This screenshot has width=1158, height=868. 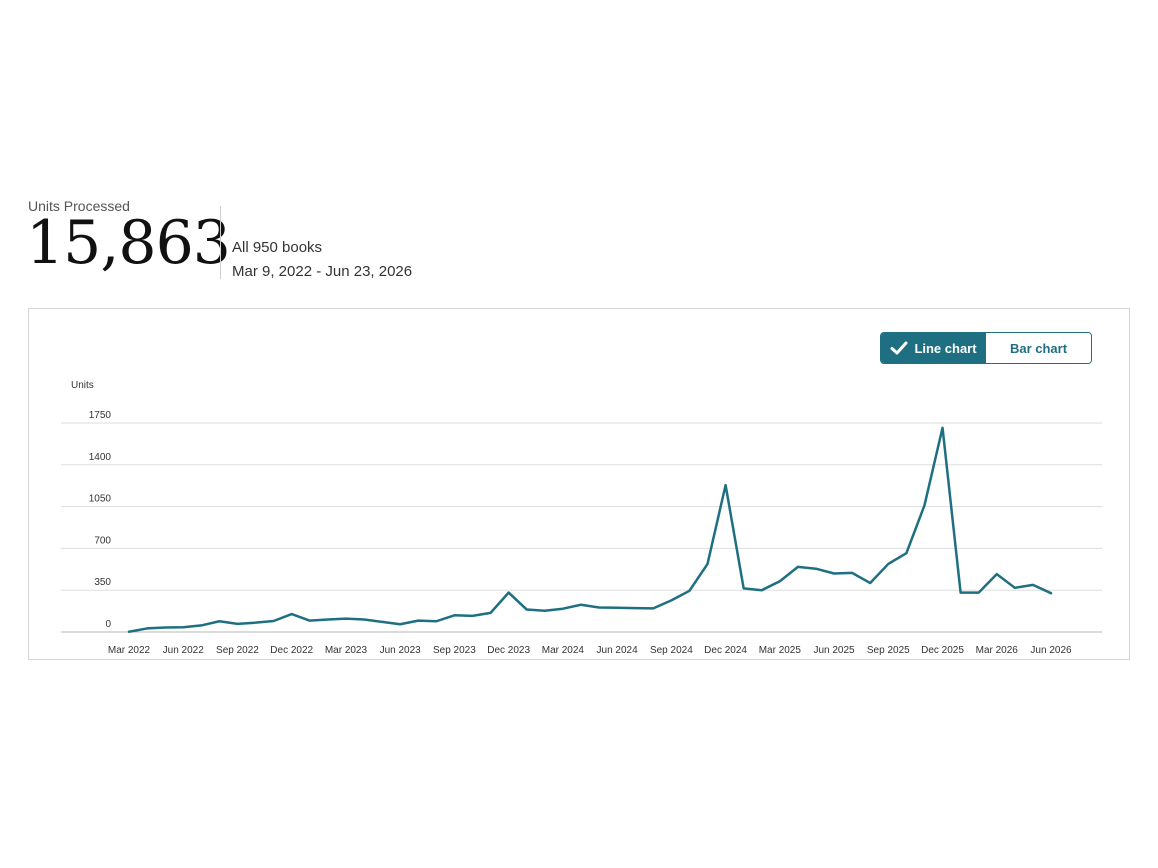 What do you see at coordinates (277, 247) in the screenshot?
I see `books-scope: All 950 books` at bounding box center [277, 247].